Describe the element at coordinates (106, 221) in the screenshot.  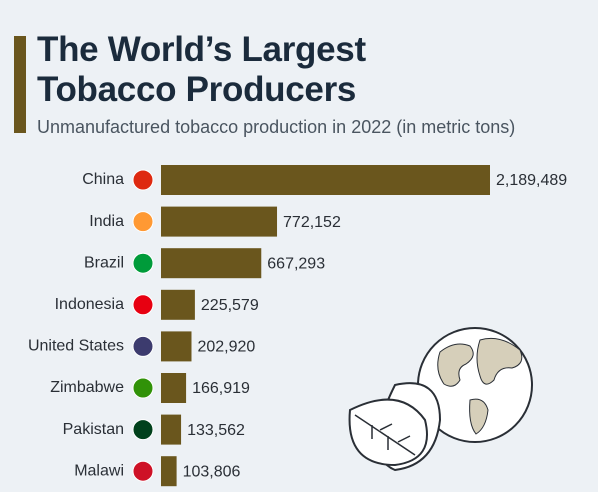
I see `category-label: India` at that location.